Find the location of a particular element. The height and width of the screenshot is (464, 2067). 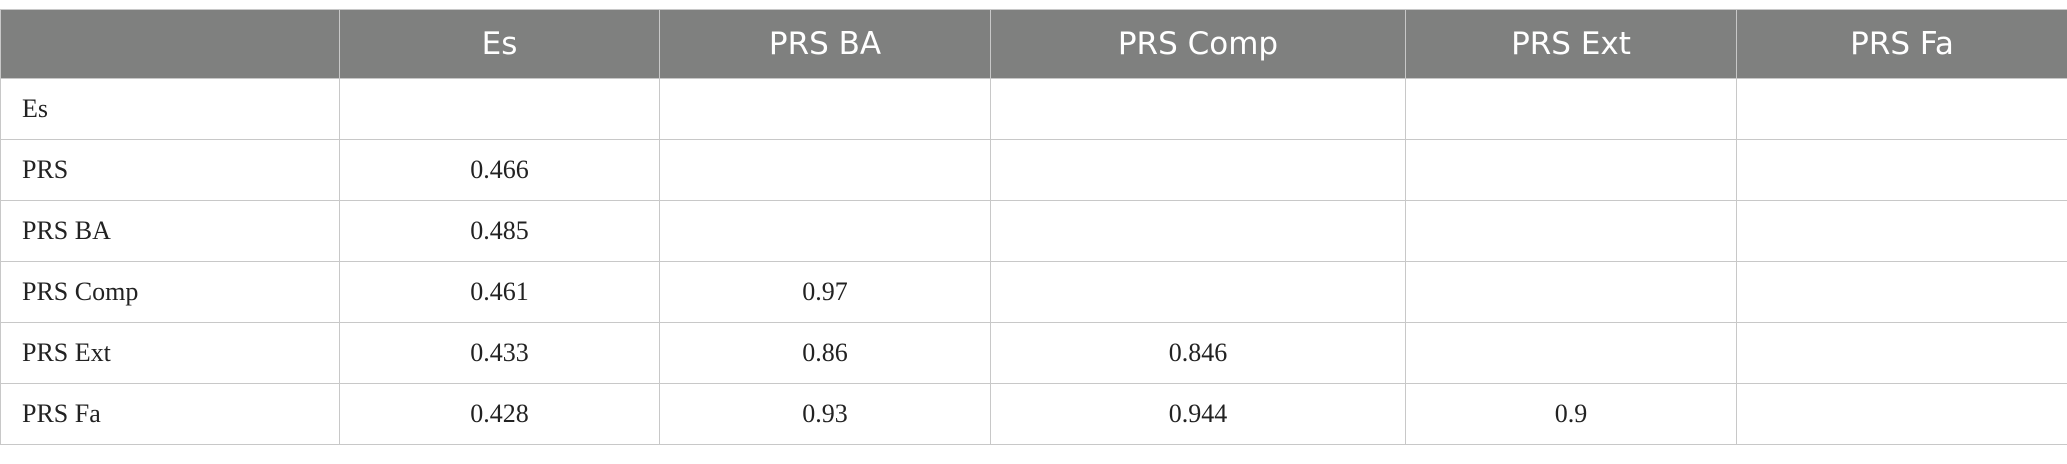

table-row: PRS BA 0.485 is located at coordinates (1033, 231).